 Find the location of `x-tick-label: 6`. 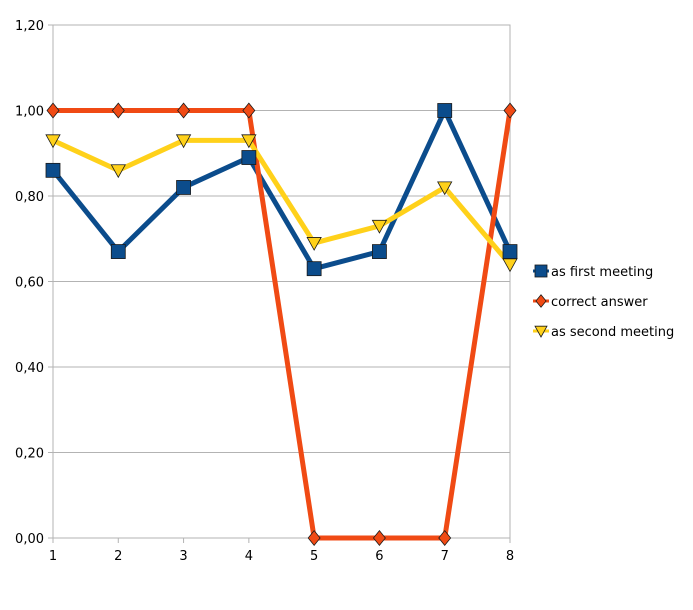

x-tick-label: 6 is located at coordinates (379, 556).